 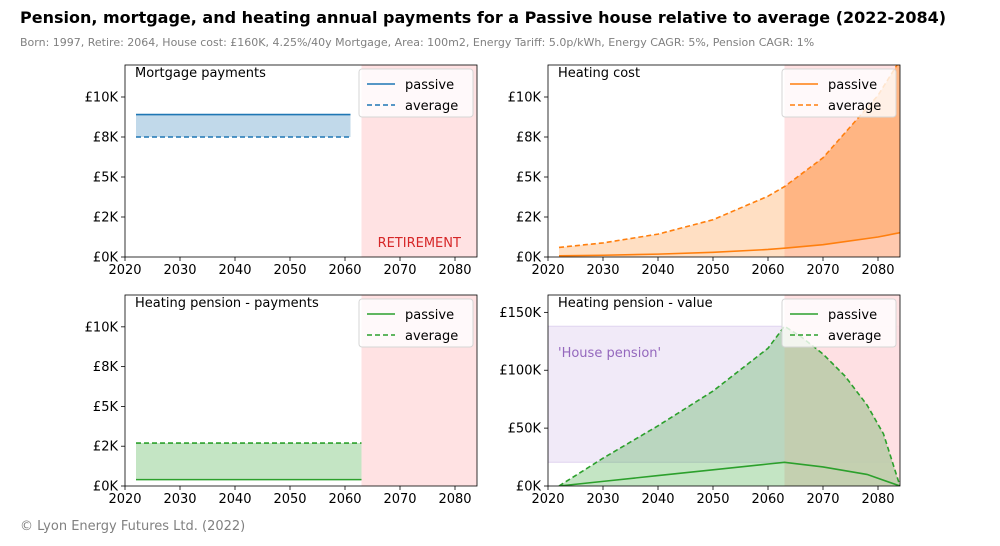 I want to click on house-pension-annotation: 'House pension', so click(x=609, y=353).